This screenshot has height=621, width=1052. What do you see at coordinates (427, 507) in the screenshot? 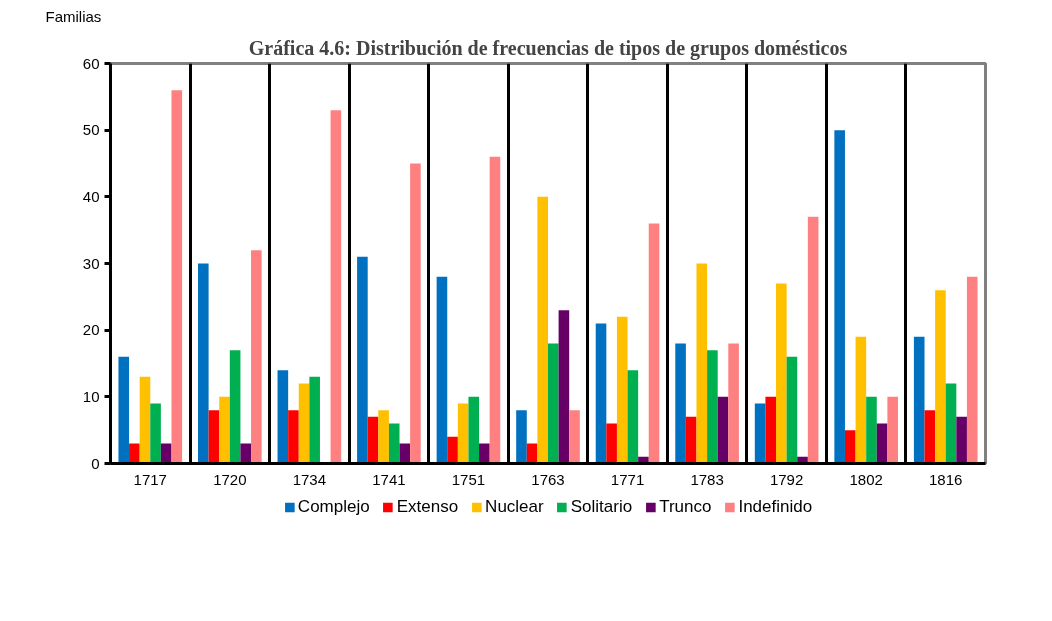
I see `legend-label: Extenso` at bounding box center [427, 507].